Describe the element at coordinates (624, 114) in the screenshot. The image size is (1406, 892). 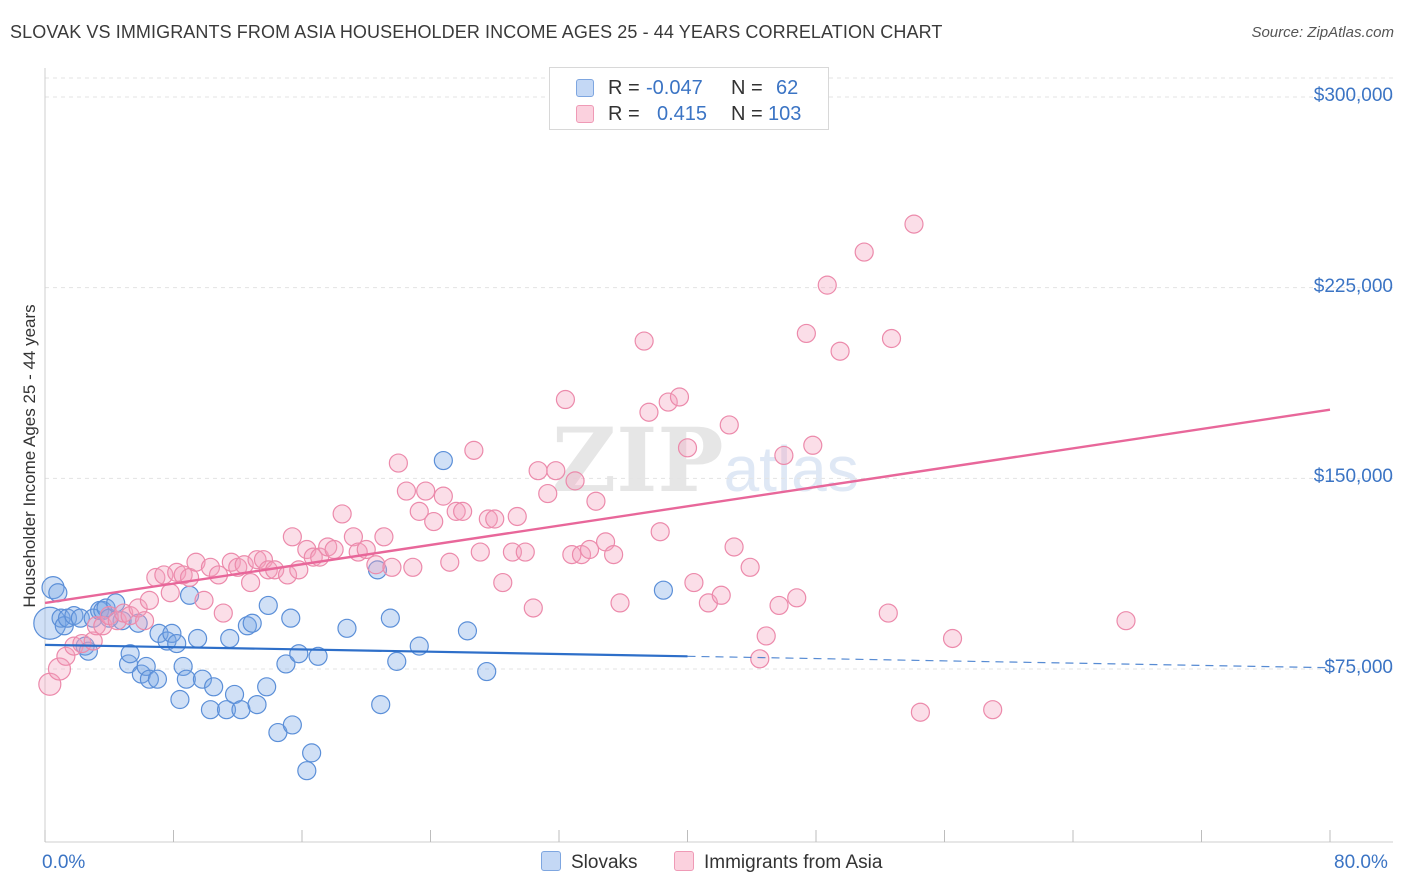
I see `legend-r-label: R =` at that location.